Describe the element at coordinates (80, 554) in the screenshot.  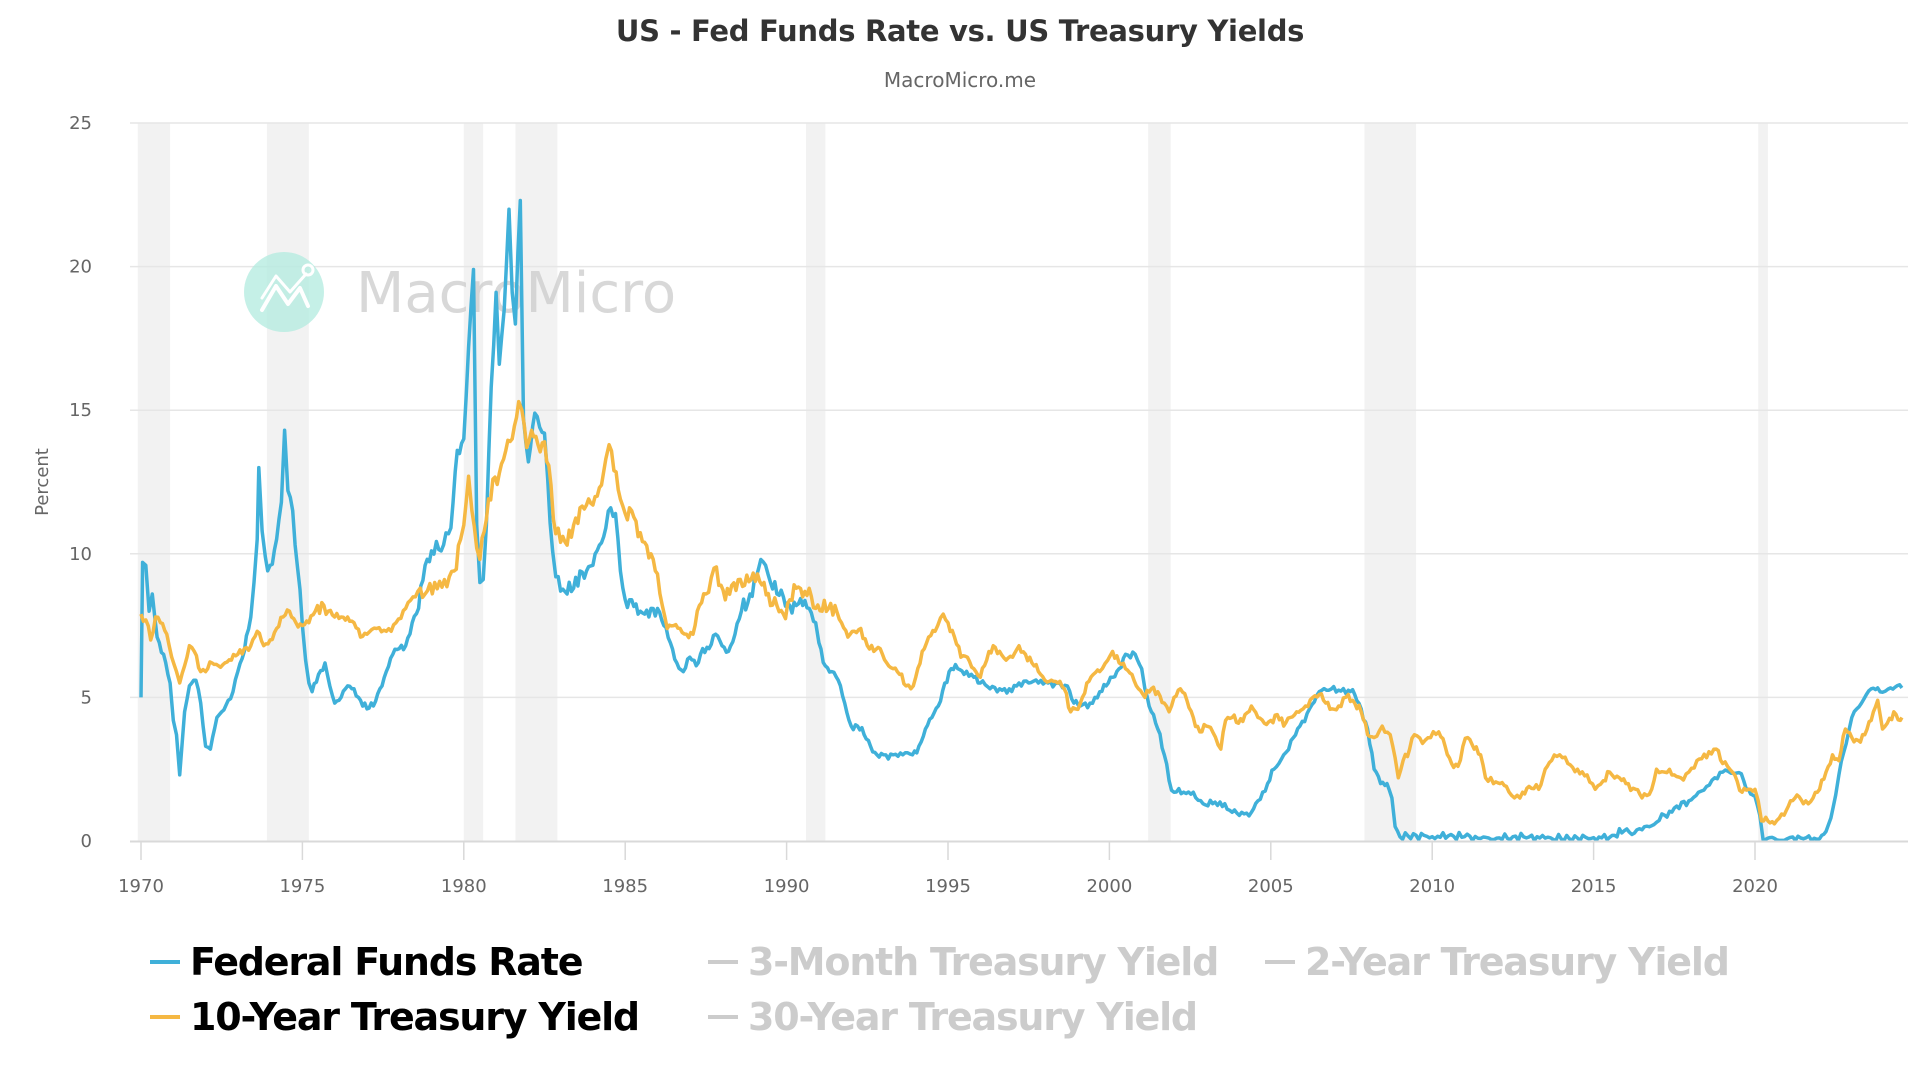
I see `y-tick-label: 10` at that location.